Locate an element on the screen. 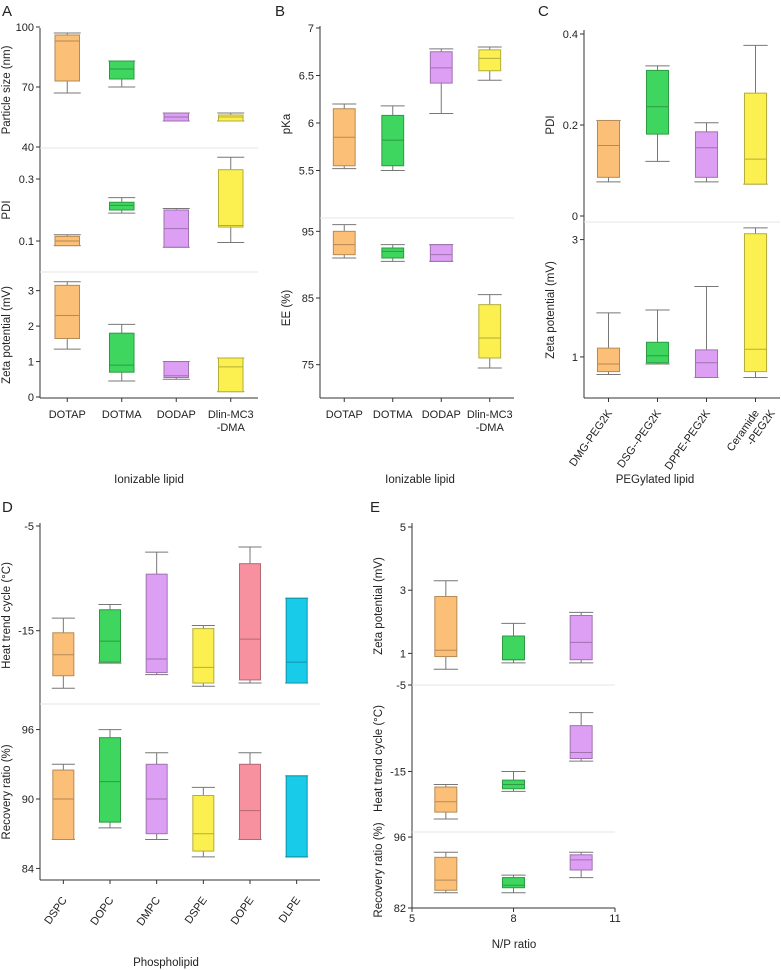 Image resolution: width=781 pixels, height=970 pixels. xlabel-a: Ionizable lipid is located at coordinates (149, 480).